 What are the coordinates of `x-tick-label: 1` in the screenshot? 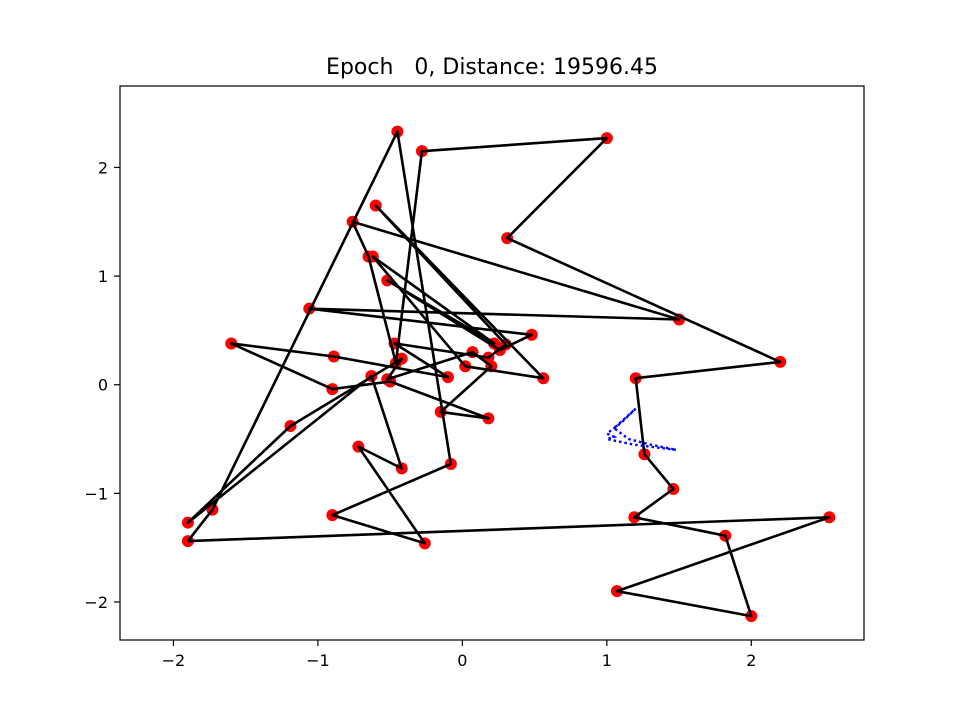 It's located at (607, 660).